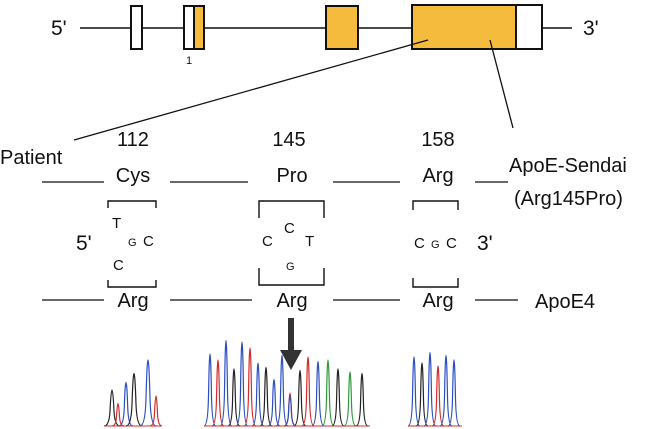 The height and width of the screenshot is (429, 652). What do you see at coordinates (283, 244) in the screenshot?
I see `codon-brackets` at bounding box center [283, 244].